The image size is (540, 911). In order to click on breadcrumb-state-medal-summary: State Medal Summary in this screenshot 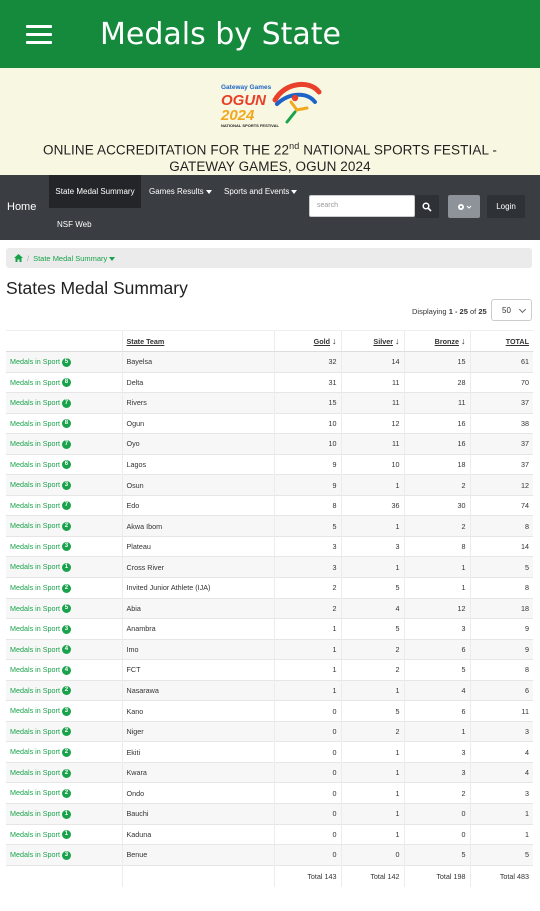, I will do `click(74, 258)`.